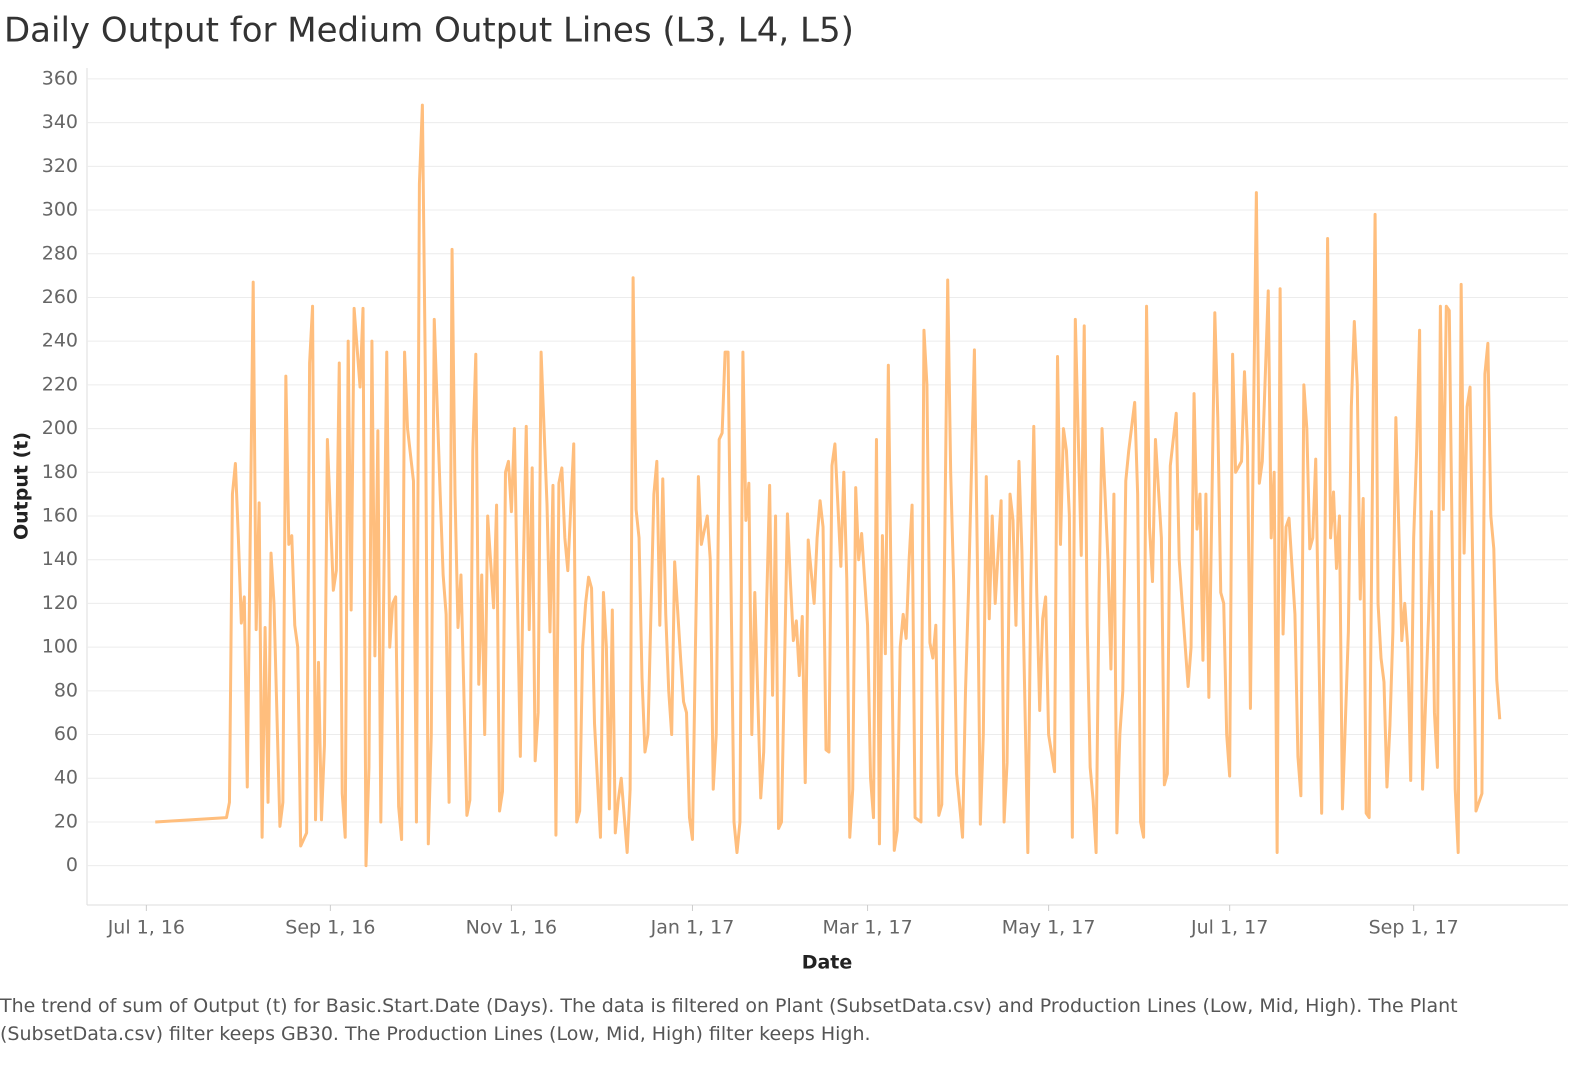 This screenshot has width=1593, height=1065. What do you see at coordinates (60, 253) in the screenshot?
I see `y-tick-label: 280` at bounding box center [60, 253].